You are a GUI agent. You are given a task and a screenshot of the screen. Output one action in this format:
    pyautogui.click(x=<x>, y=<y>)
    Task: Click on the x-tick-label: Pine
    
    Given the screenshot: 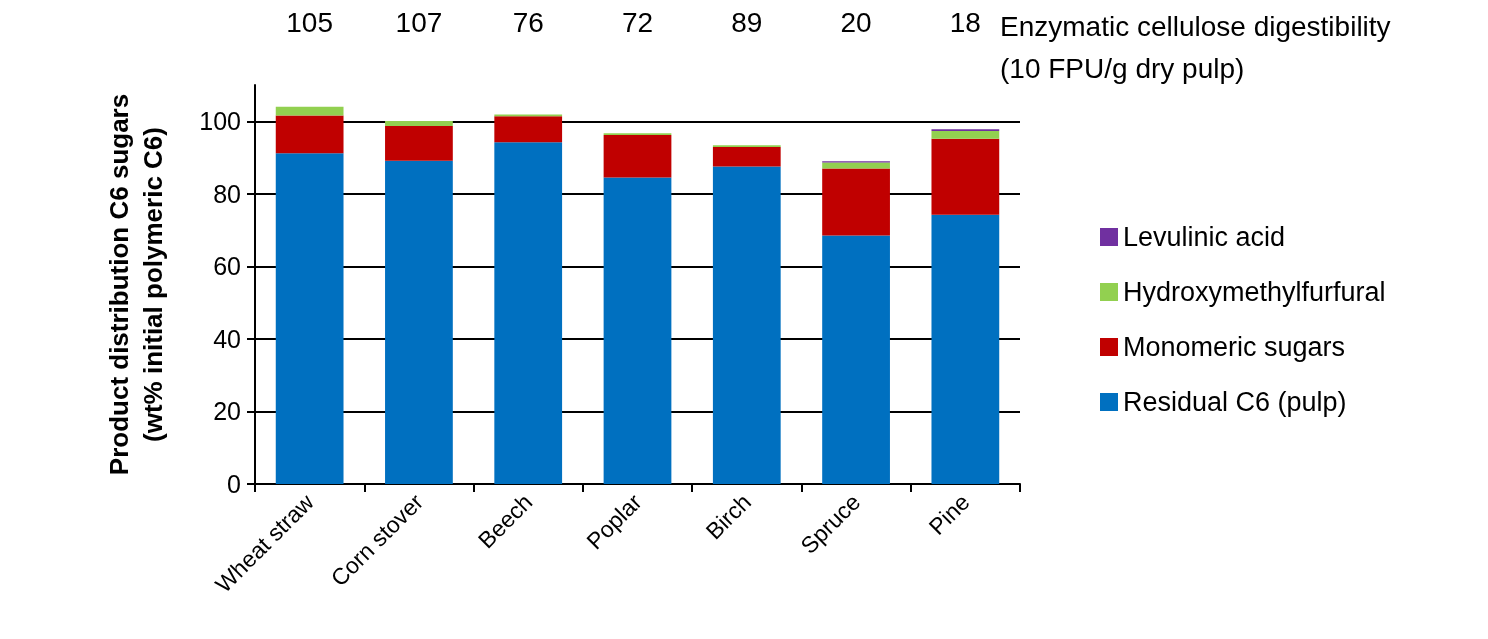 What is the action you would take?
    pyautogui.click(x=949, y=514)
    